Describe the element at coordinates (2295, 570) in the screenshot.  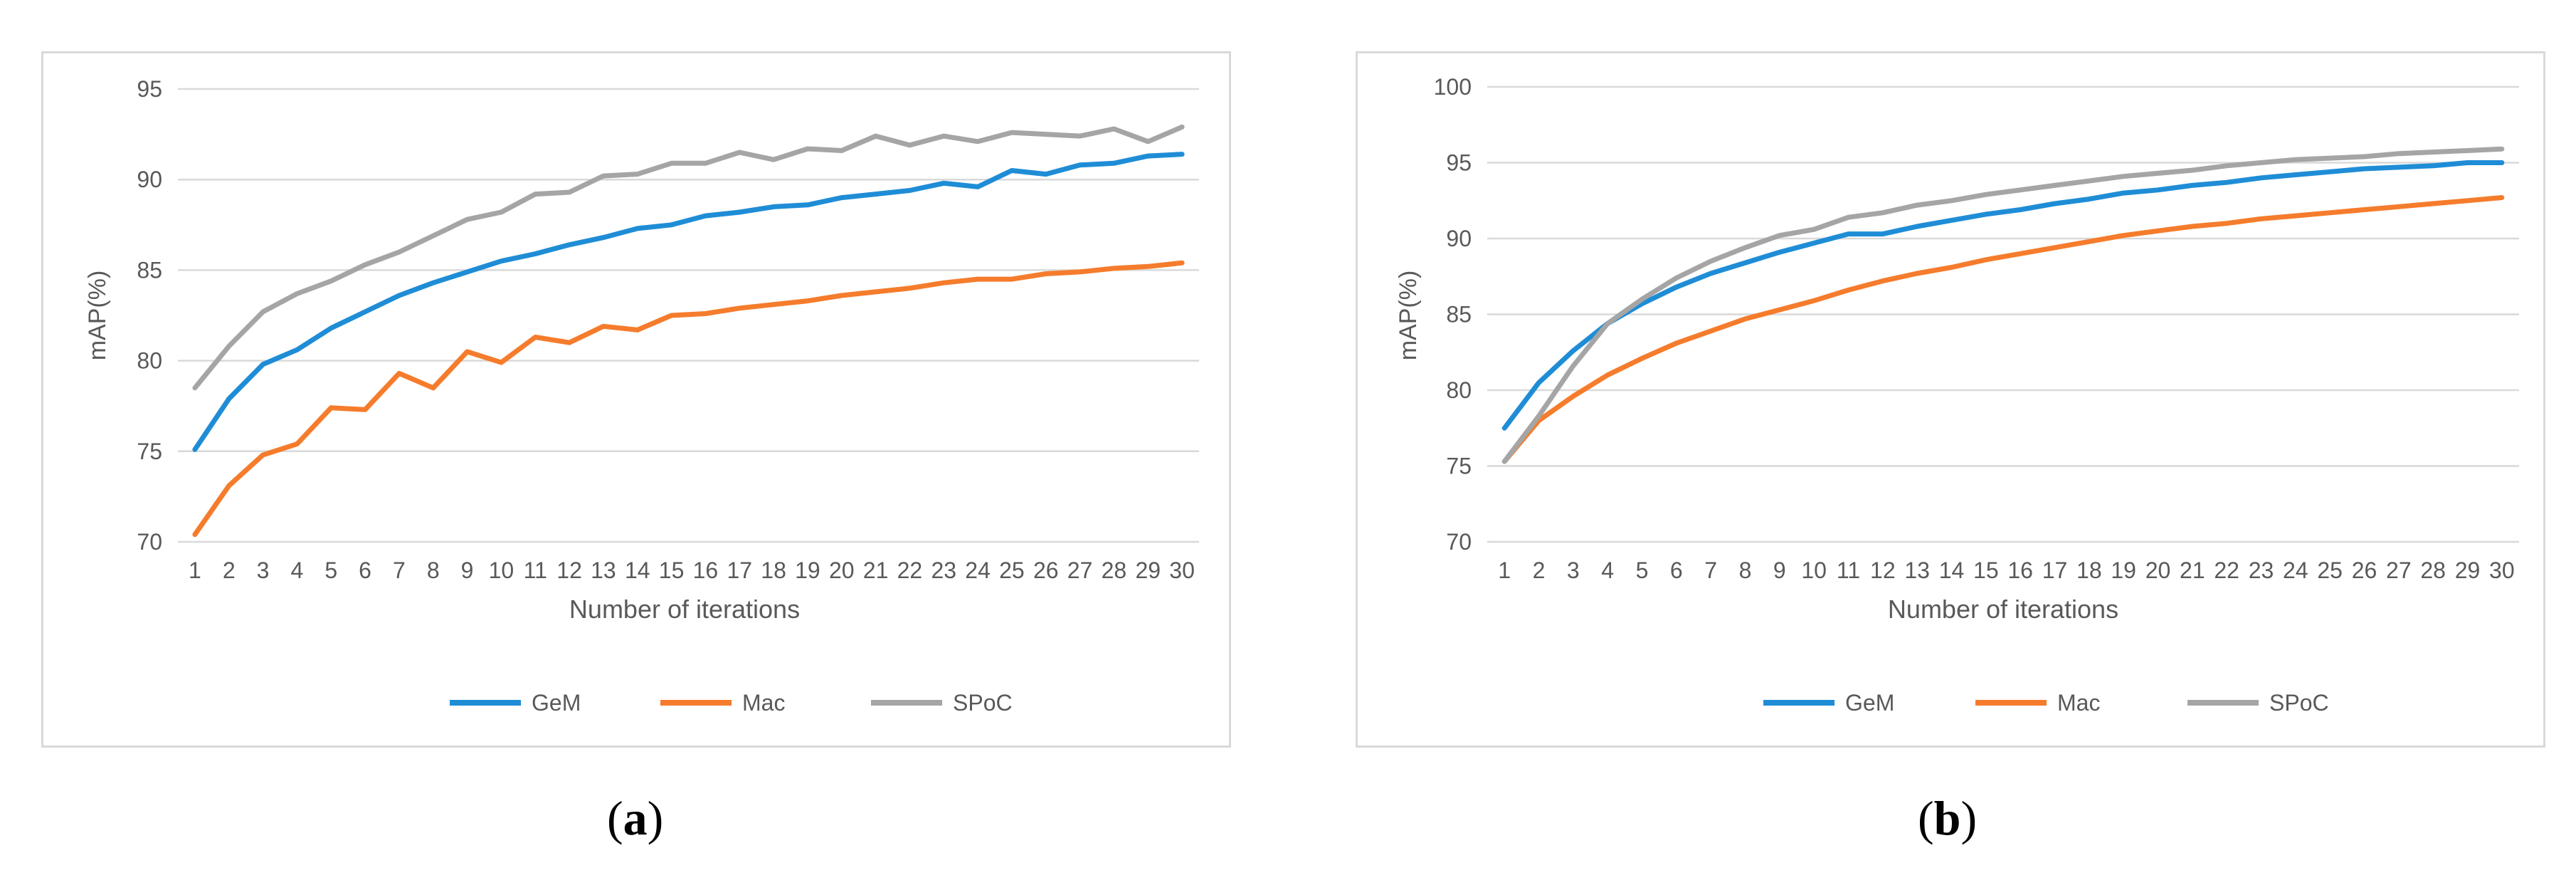
I see `chart-b-xtick-label: 24` at that location.